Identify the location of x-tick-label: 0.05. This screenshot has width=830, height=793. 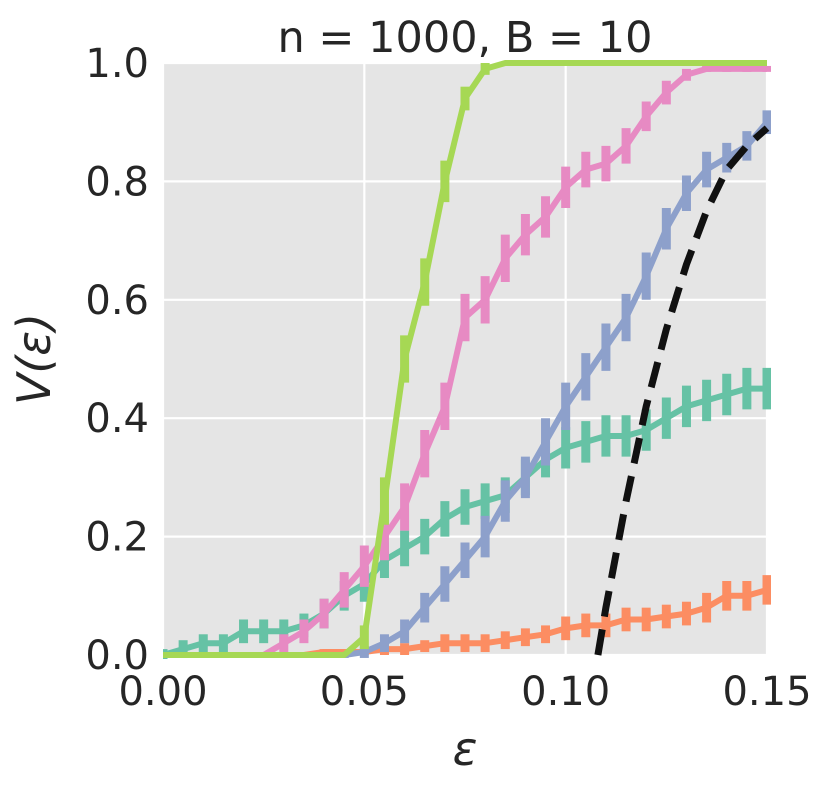
(364, 692).